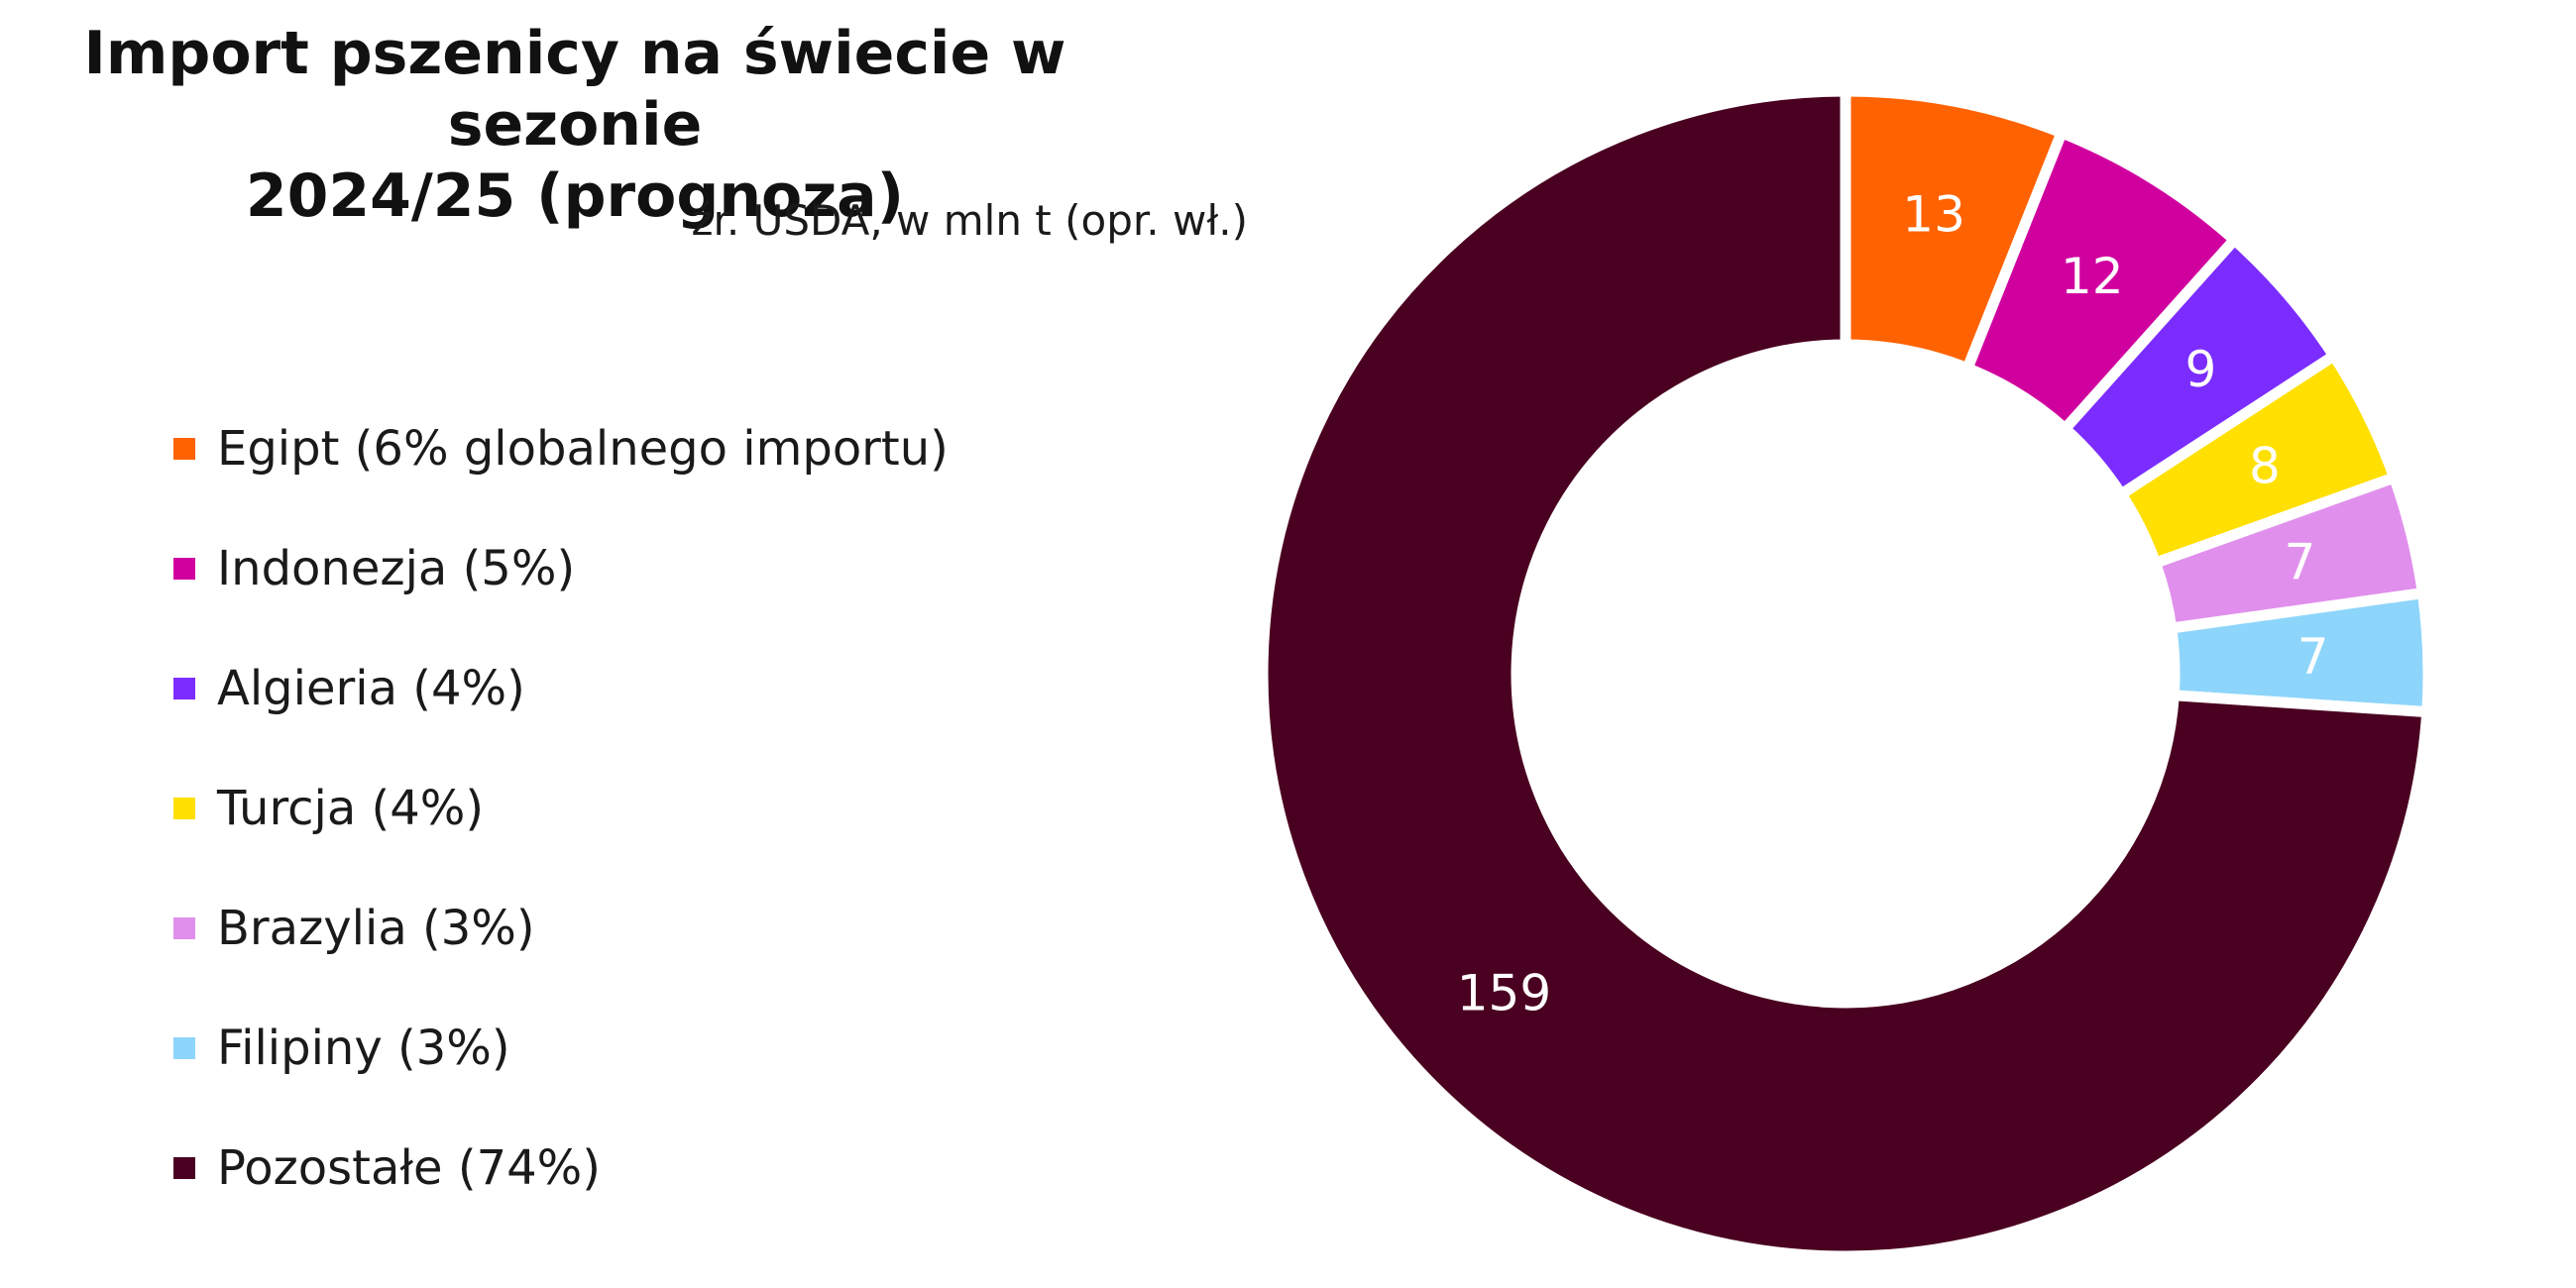  What do you see at coordinates (574, 89) in the screenshot?
I see `chart-title-line-1: Import pszenicy na świecie w sezonie` at bounding box center [574, 89].